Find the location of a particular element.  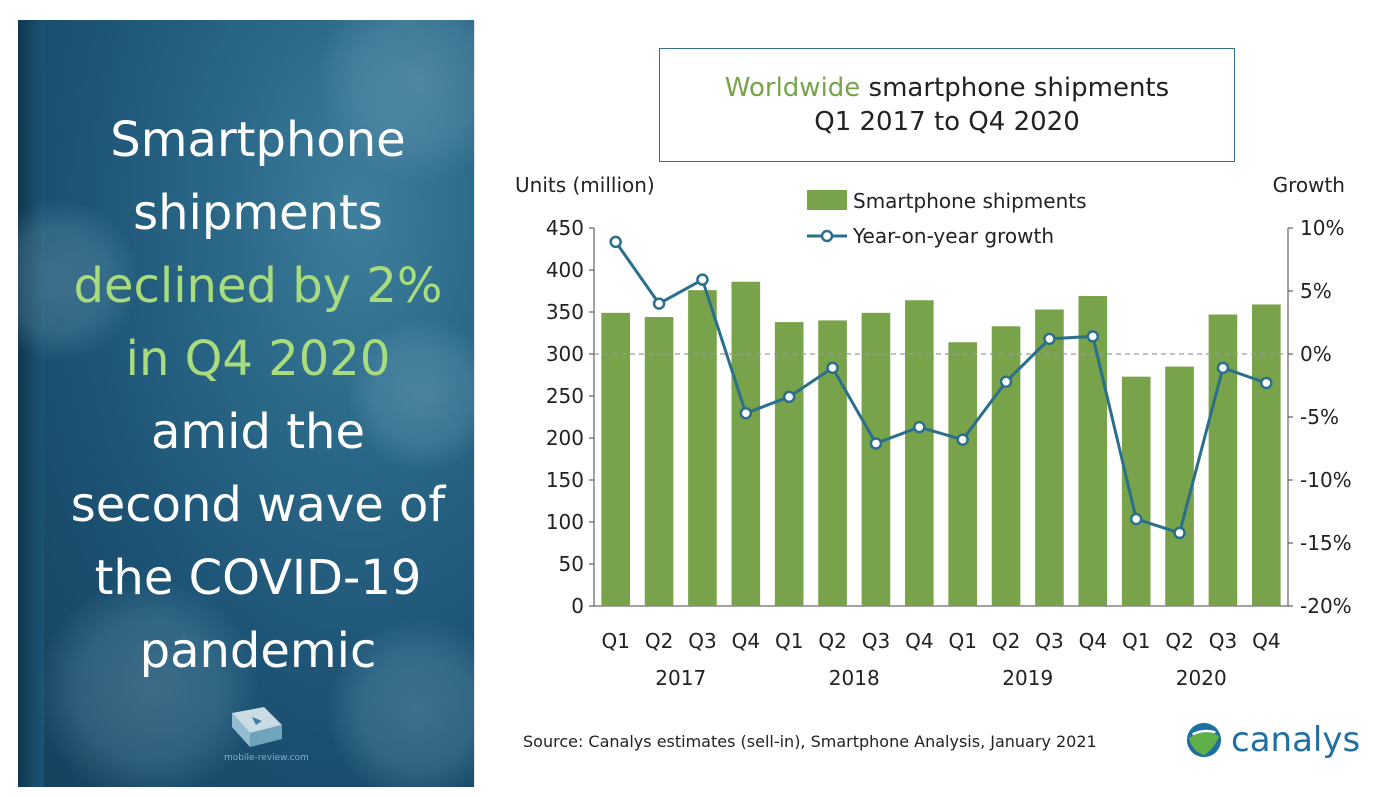

watermark-text: mobile-review.com is located at coordinates (266, 758).